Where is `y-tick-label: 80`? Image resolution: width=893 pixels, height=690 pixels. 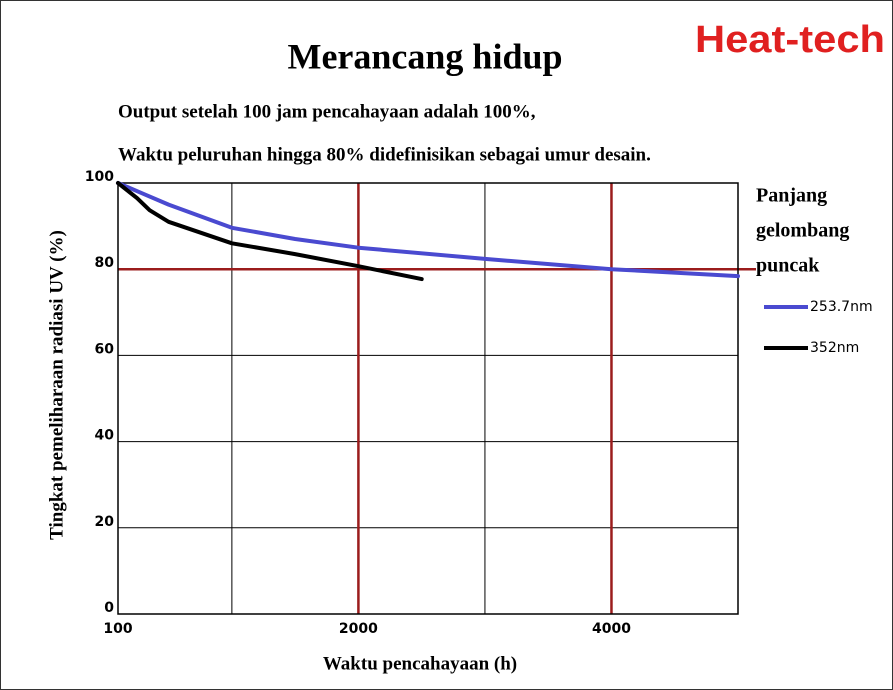
y-tick-label: 80 is located at coordinates (105, 263).